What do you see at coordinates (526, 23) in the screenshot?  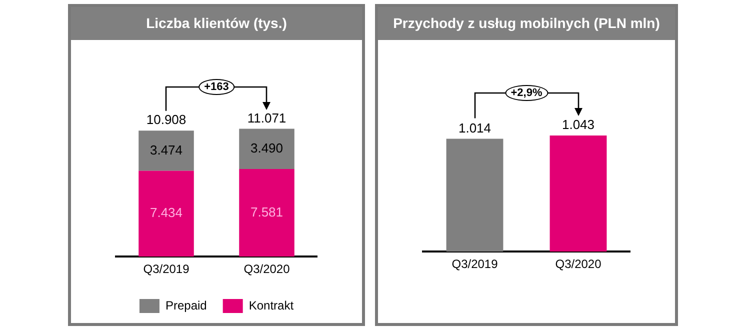 I see `chart-title: Przychody z usług mobilnych (PLN mln)` at bounding box center [526, 23].